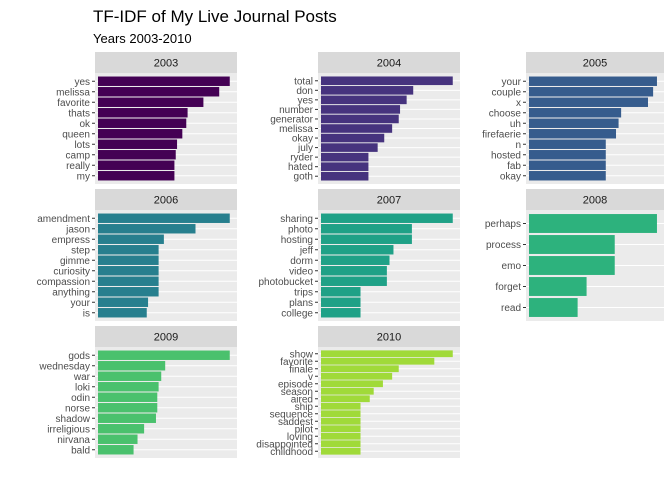  What do you see at coordinates (73, 92) in the screenshot?
I see `y-tick-label: melissa` at bounding box center [73, 92].